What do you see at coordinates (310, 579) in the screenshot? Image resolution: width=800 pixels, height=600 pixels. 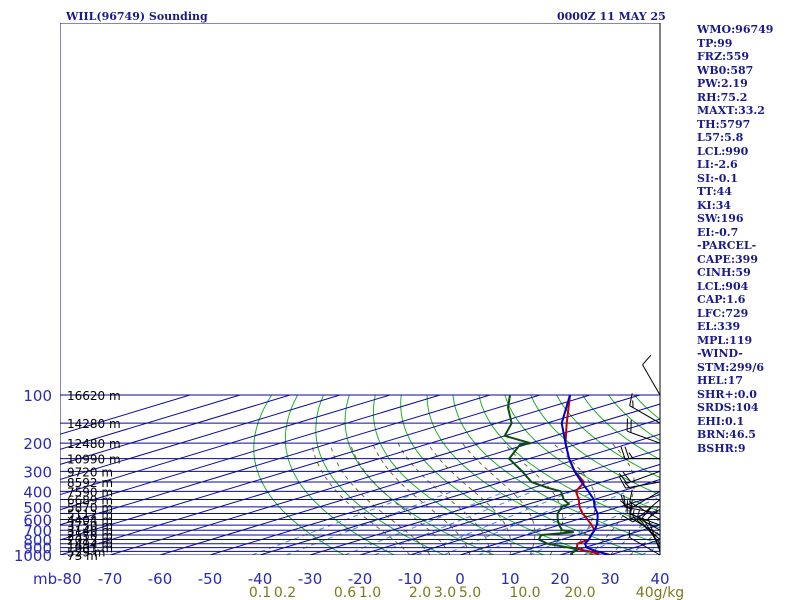 I see `temperature-tick-label: -30` at bounding box center [310, 579].